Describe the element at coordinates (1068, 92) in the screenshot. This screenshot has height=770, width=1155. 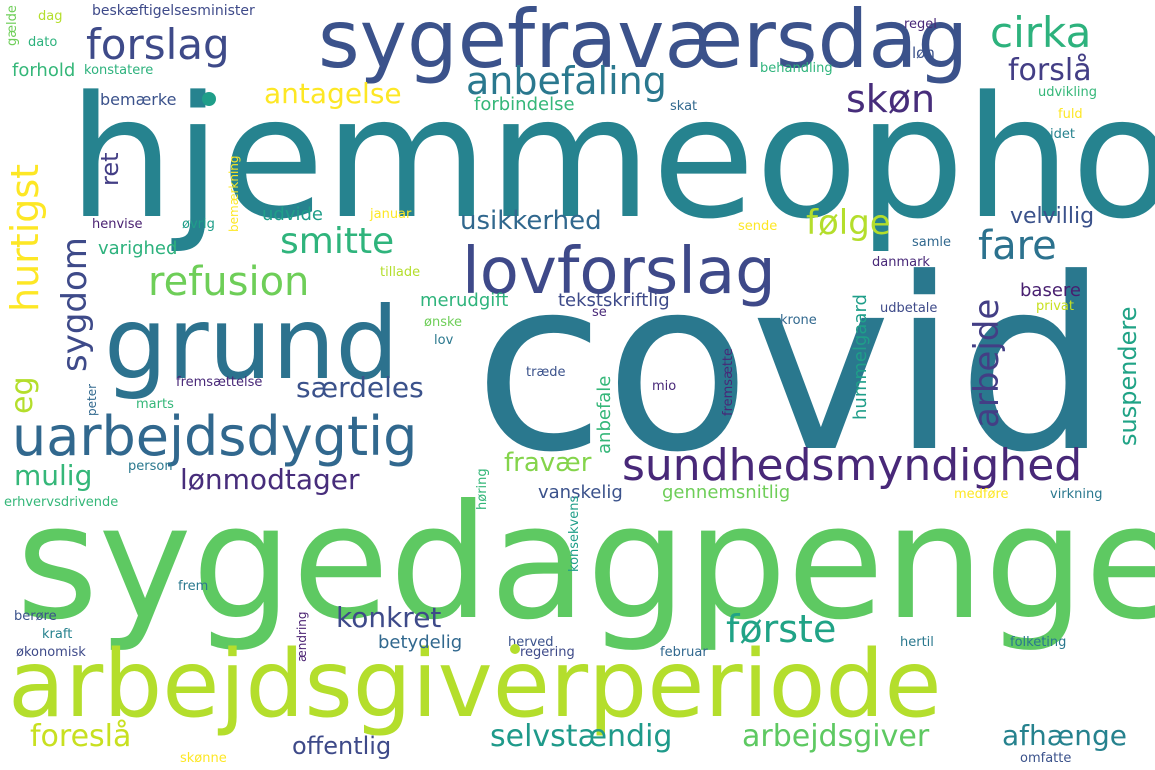
I see `word-udvikling: udvikling` at that location.